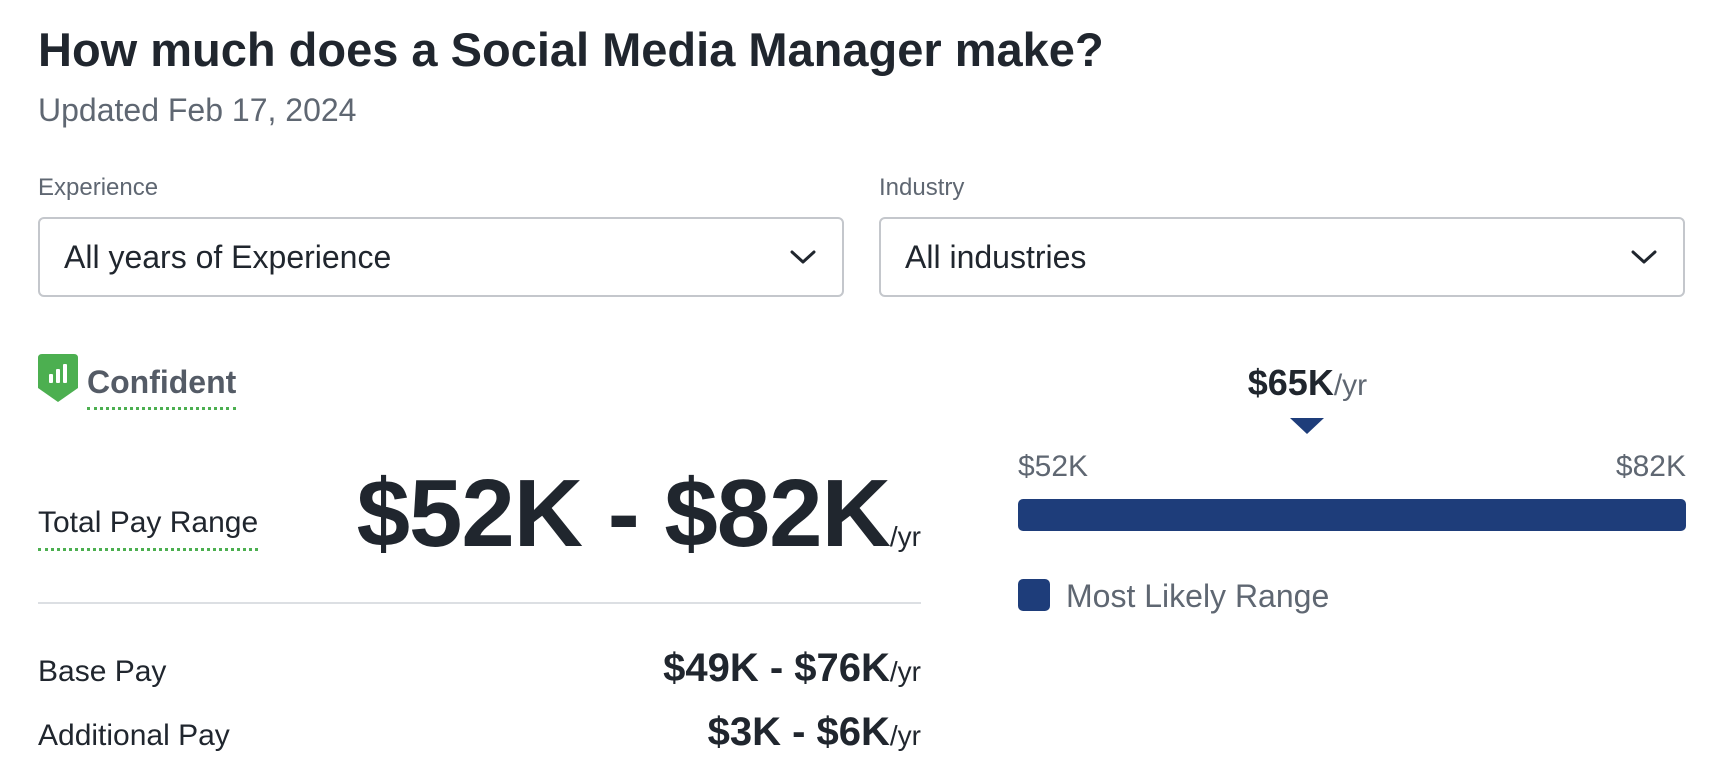 Image resolution: width=1714 pixels, height=764 pixels. I want to click on additional-pay-amount: $3K - $6K/yr, so click(814, 732).